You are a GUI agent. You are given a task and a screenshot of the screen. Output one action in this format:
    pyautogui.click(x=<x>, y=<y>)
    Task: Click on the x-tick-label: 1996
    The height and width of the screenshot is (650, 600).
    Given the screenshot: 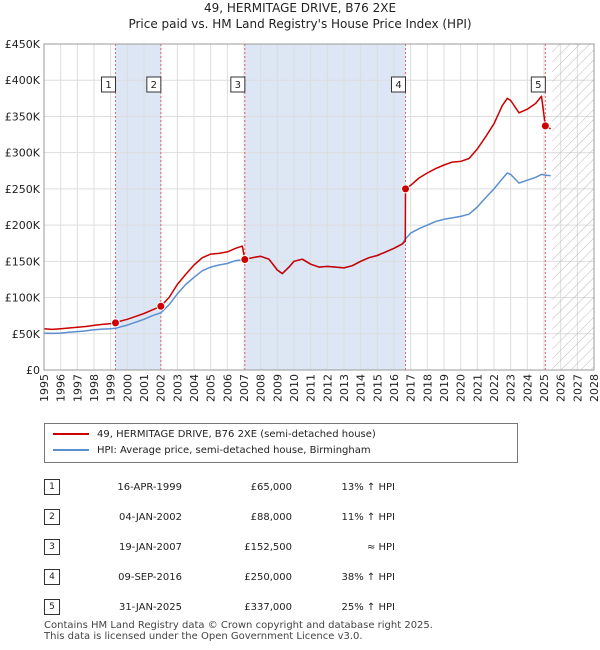 What is the action you would take?
    pyautogui.click(x=61, y=388)
    